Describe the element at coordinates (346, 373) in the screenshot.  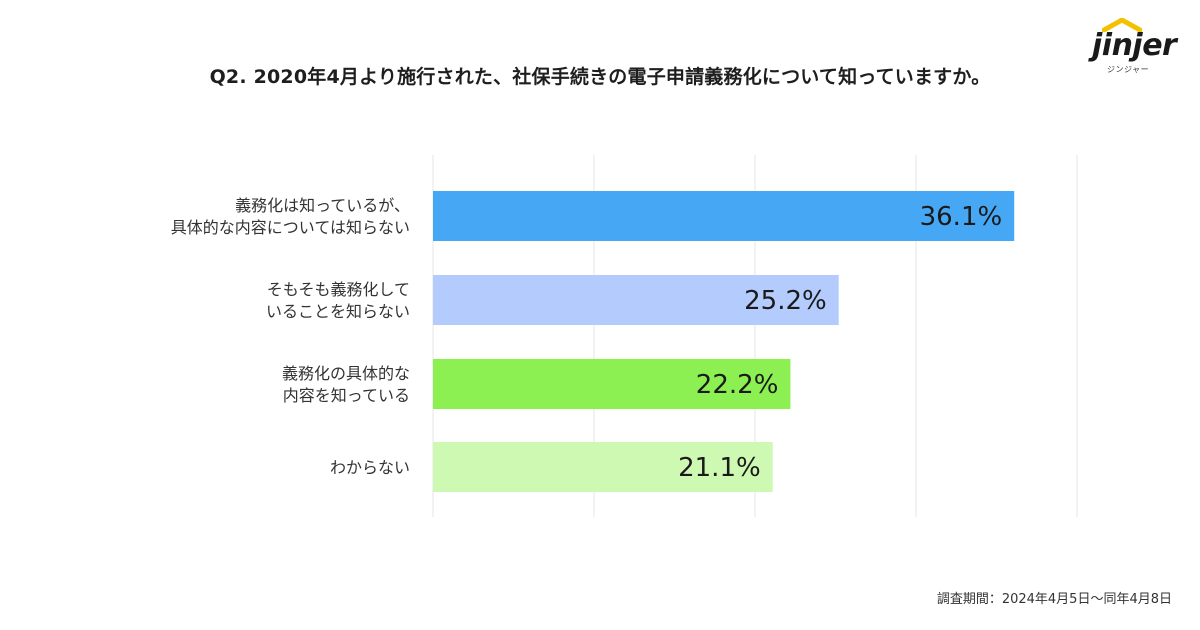
I see `category-label: 義務化の具体的な` at that location.